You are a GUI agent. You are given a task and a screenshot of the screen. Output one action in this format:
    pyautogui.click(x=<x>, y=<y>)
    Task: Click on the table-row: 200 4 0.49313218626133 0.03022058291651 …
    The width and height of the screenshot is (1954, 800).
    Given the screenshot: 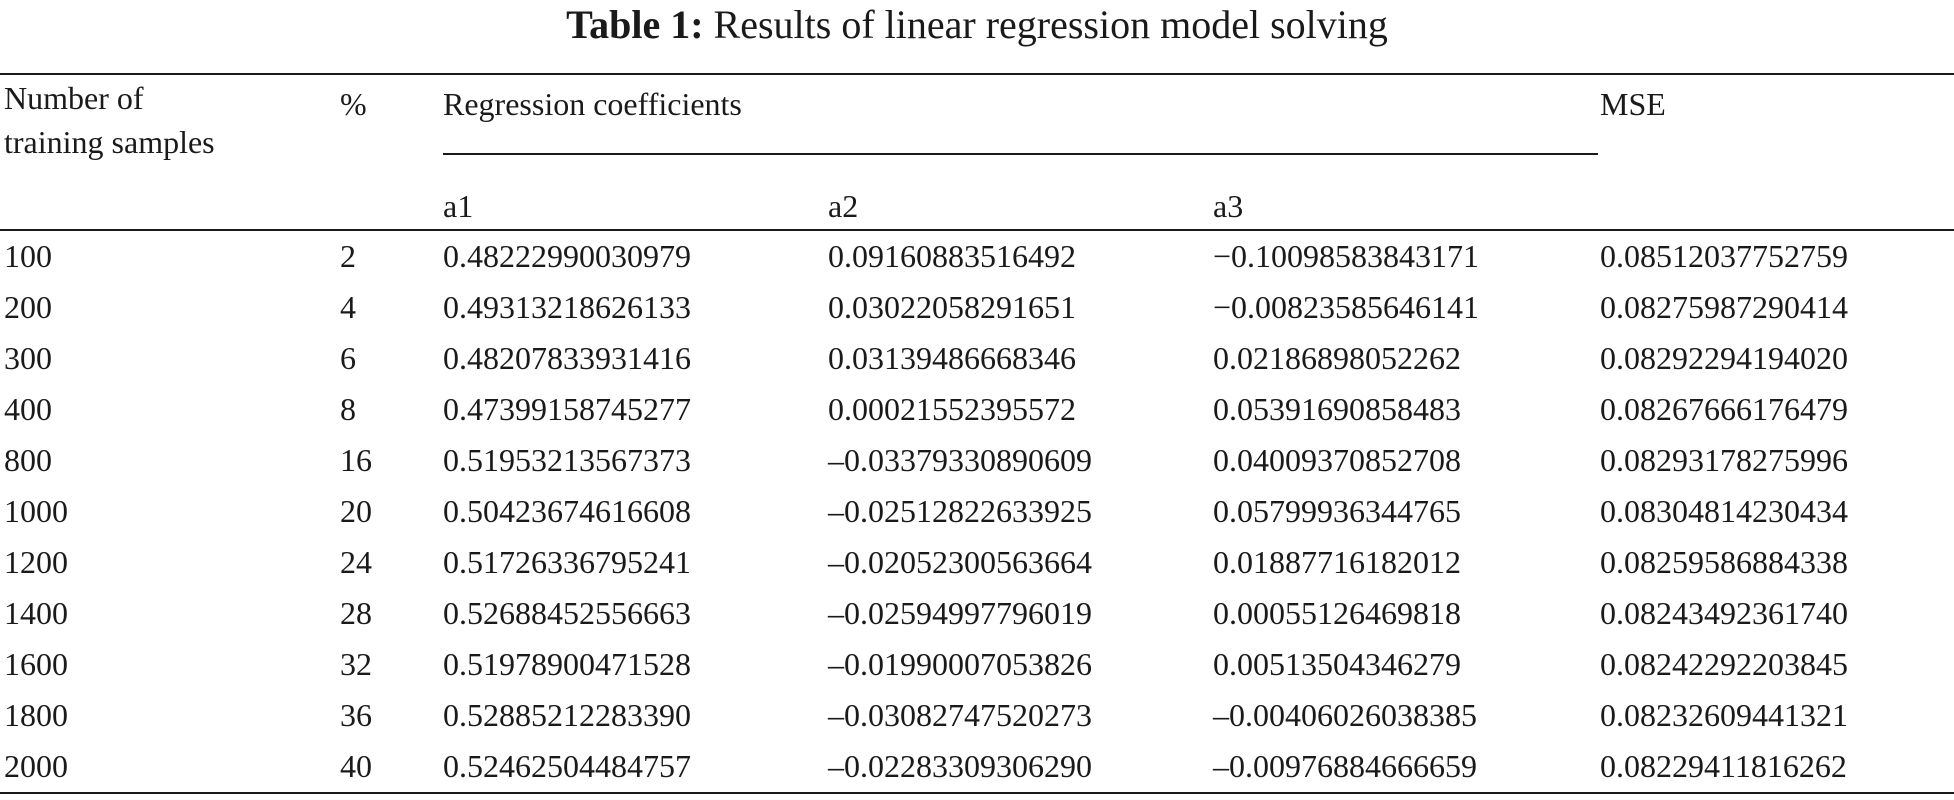 What is the action you would take?
    pyautogui.click(x=977, y=308)
    